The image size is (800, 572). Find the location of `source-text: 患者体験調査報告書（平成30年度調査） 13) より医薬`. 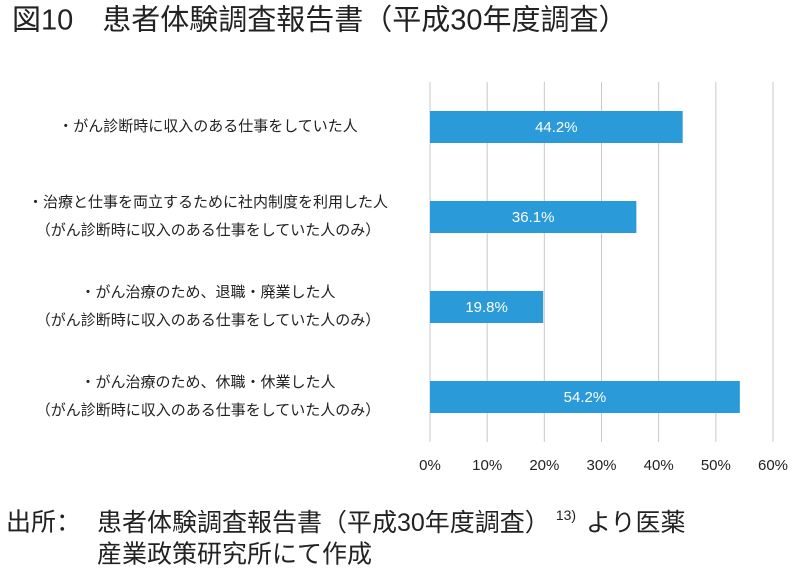

source-text: 患者体験調査報告書（平成30年度調査） 13) より医薬 is located at coordinates (391, 522).